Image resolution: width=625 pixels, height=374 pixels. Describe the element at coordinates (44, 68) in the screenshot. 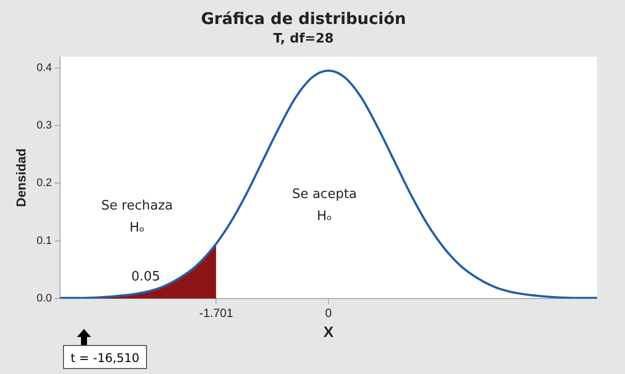

I see `y-tick-label: 0.4` at that location.